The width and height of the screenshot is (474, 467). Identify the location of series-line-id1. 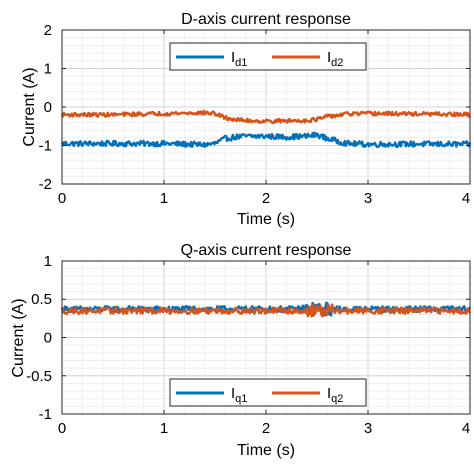
(266, 140).